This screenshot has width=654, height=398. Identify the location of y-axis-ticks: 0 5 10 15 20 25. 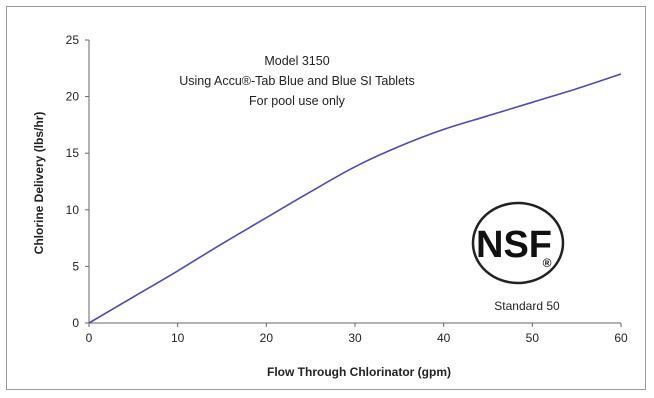
(77, 181).